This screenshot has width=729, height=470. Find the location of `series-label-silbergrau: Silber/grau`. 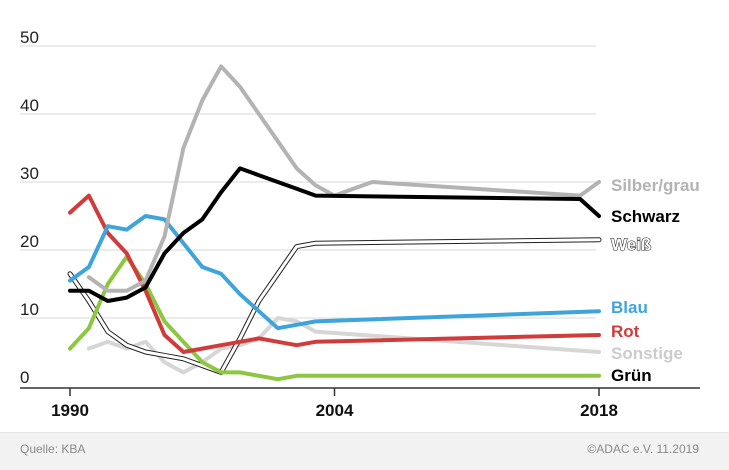

series-label-silbergrau: Silber/grau is located at coordinates (655, 185).